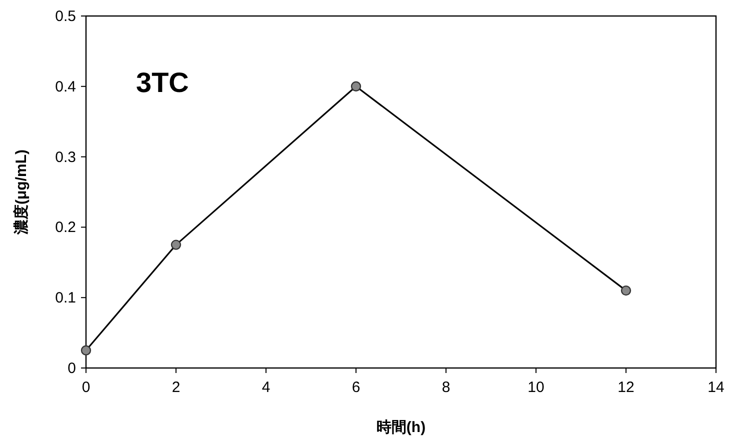  I want to click on x-tick-label: 0, so click(86, 387).